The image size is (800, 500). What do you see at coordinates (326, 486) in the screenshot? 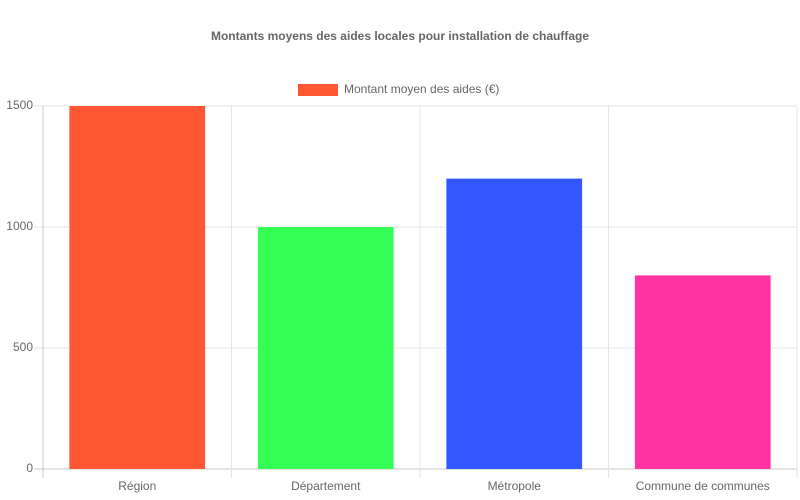
I see `x-tick-label: Département` at bounding box center [326, 486].